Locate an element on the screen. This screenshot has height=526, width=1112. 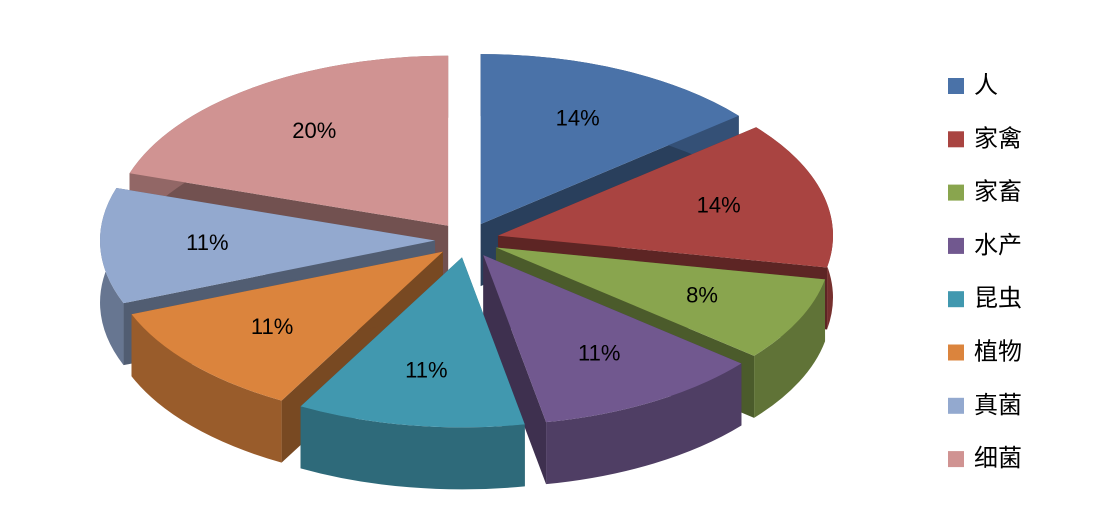
legend-label: 家畜 is located at coordinates (998, 192).